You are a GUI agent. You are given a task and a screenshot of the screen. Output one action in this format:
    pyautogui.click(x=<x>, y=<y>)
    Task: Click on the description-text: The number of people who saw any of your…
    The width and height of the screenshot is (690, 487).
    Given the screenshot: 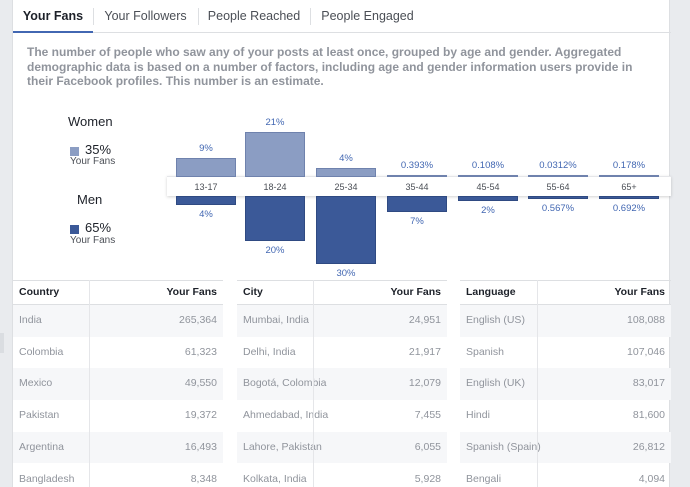 What is the action you would take?
    pyautogui.click(x=330, y=66)
    